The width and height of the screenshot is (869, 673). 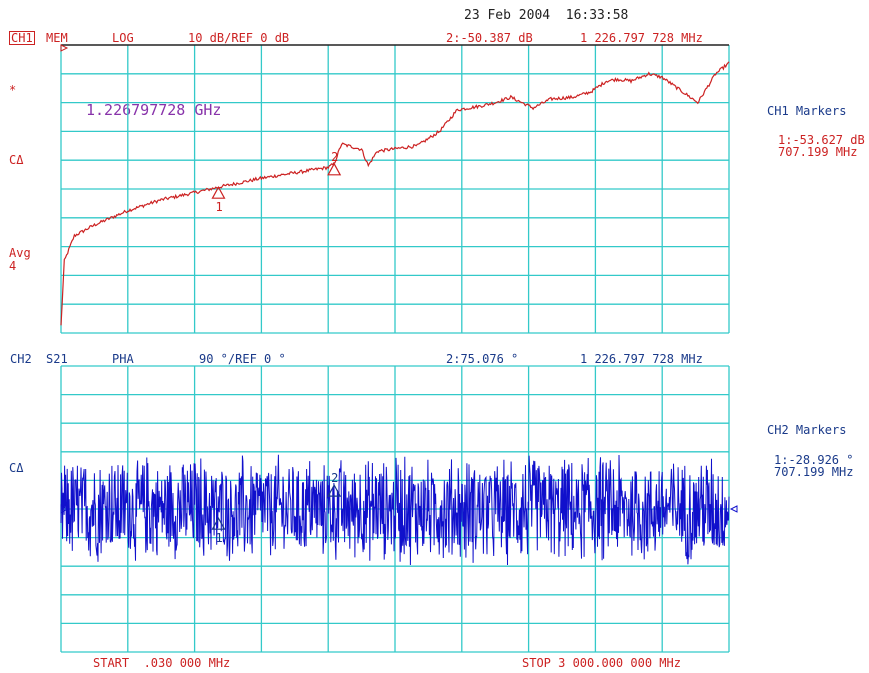 What do you see at coordinates (641, 38) in the screenshot?
I see `ch1-active-freq: 1 226.797 728 MHz` at bounding box center [641, 38].